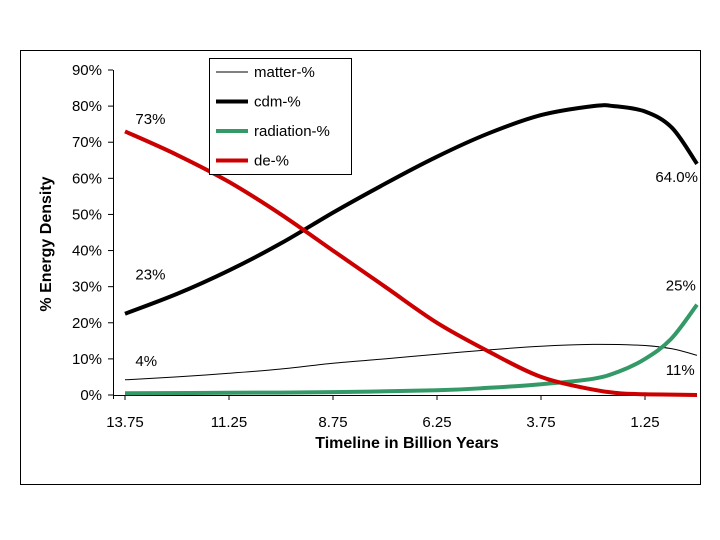 Image resolution: width=720 pixels, height=540 pixels. Describe the element at coordinates (87, 70) in the screenshot. I see `y-tick-label: 90%` at that location.